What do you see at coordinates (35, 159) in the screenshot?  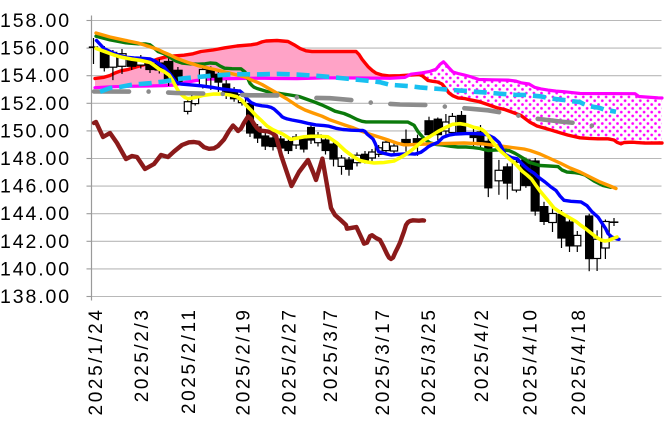 I see `svg-text: 148.00` at bounding box center [35, 159].